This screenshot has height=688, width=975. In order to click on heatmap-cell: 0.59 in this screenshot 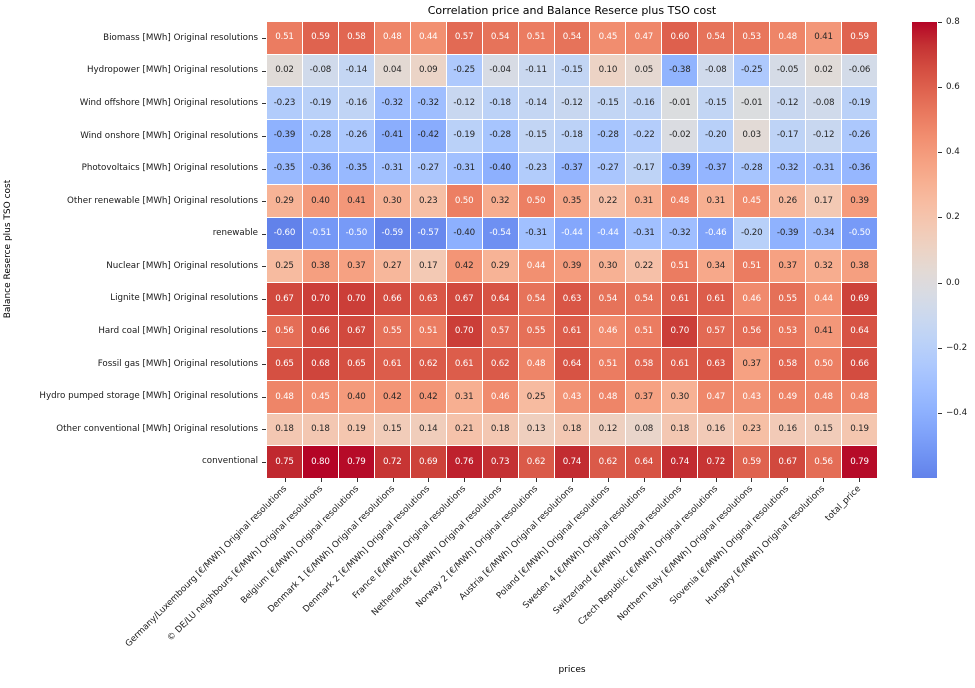, I will do `click(320, 38)`.